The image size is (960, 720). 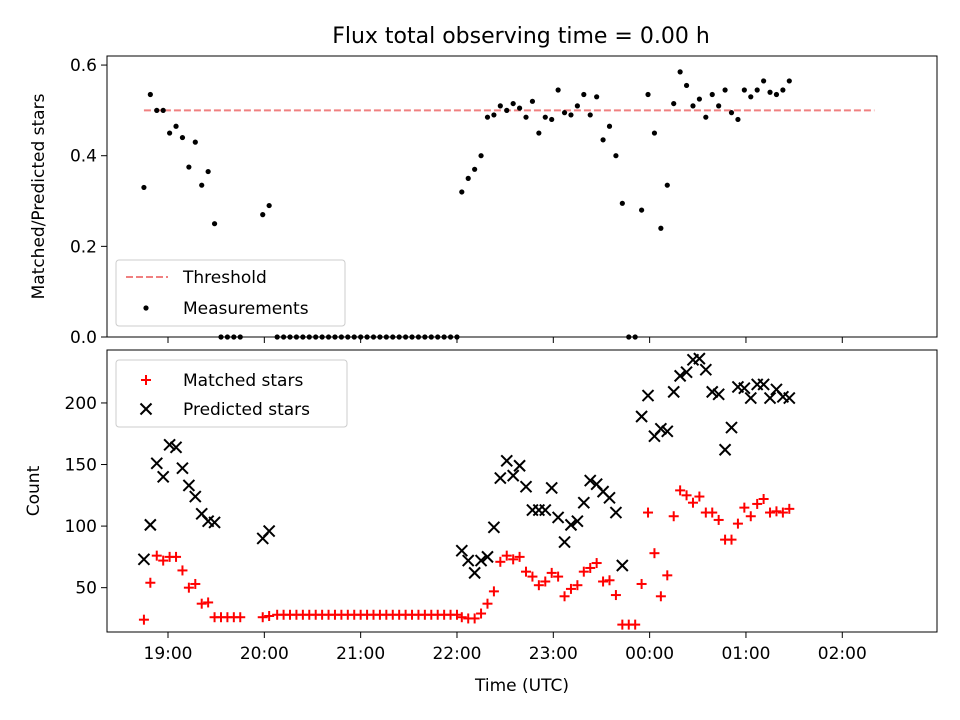 I want to click on y-tick-label: 200, so click(x=81, y=404).